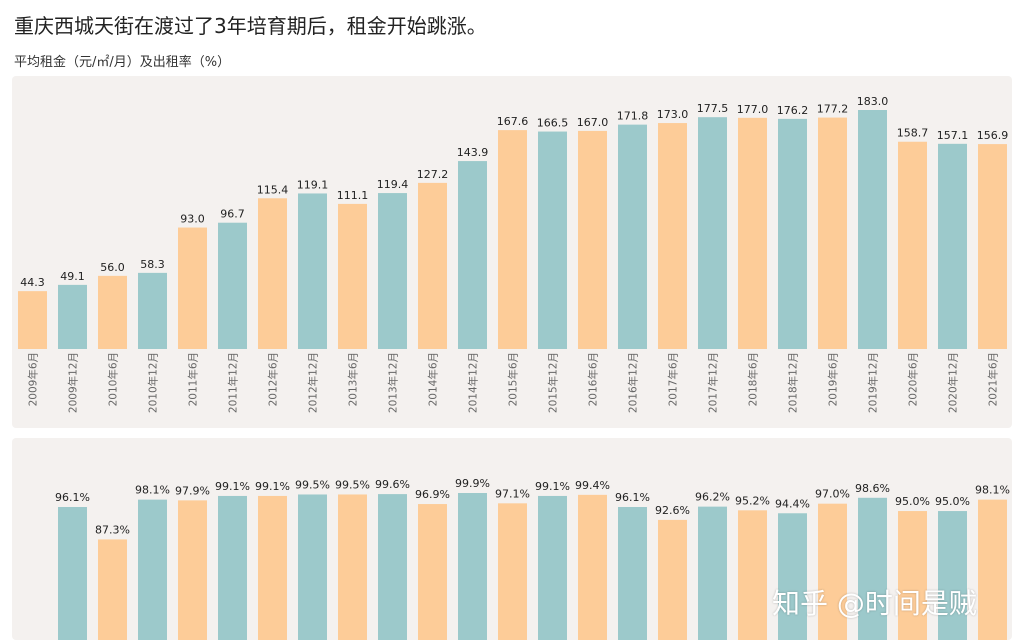 The height and width of the screenshot is (644, 1024). What do you see at coordinates (913, 133) in the screenshot?
I see `rent-value-label: 158.7` at bounding box center [913, 133].